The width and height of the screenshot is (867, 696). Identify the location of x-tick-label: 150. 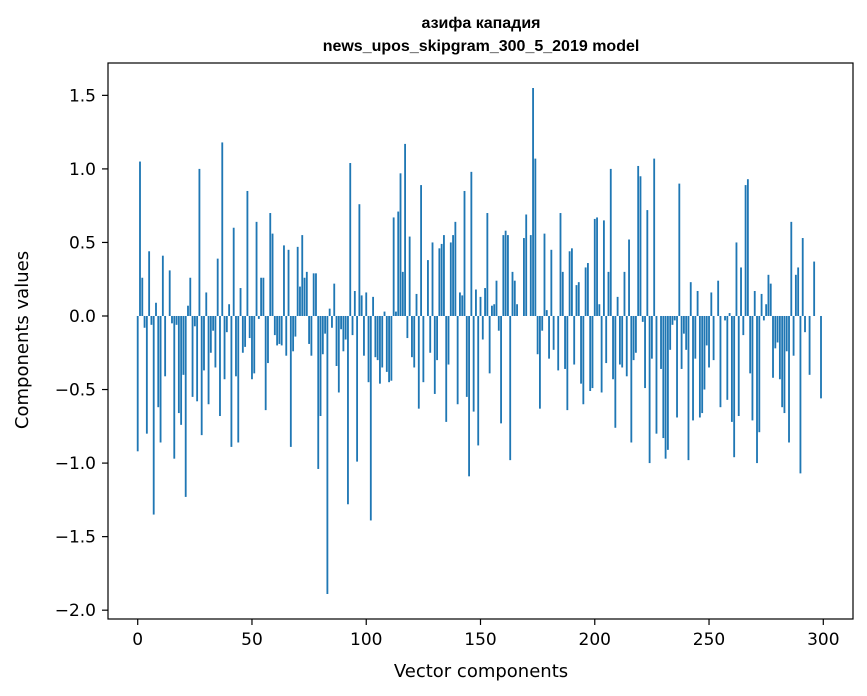
(480, 640).